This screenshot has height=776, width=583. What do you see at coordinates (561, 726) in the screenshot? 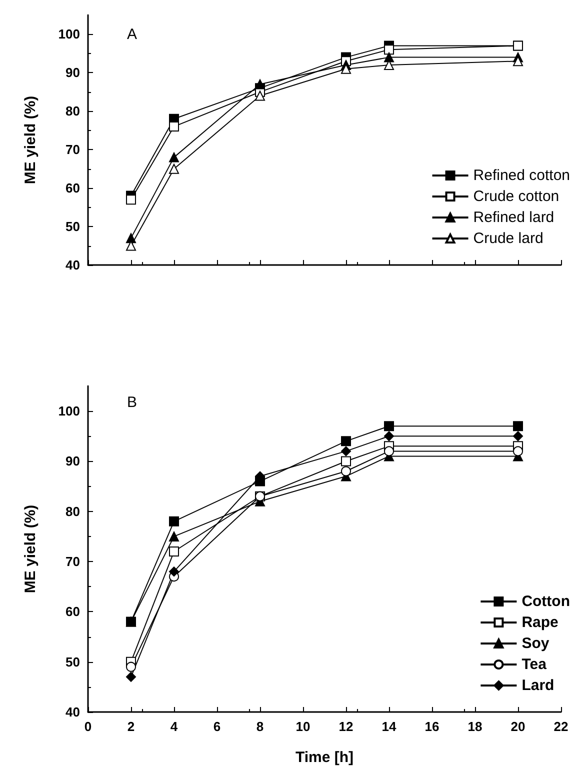
I see `x-tick-label: 22` at bounding box center [561, 726].